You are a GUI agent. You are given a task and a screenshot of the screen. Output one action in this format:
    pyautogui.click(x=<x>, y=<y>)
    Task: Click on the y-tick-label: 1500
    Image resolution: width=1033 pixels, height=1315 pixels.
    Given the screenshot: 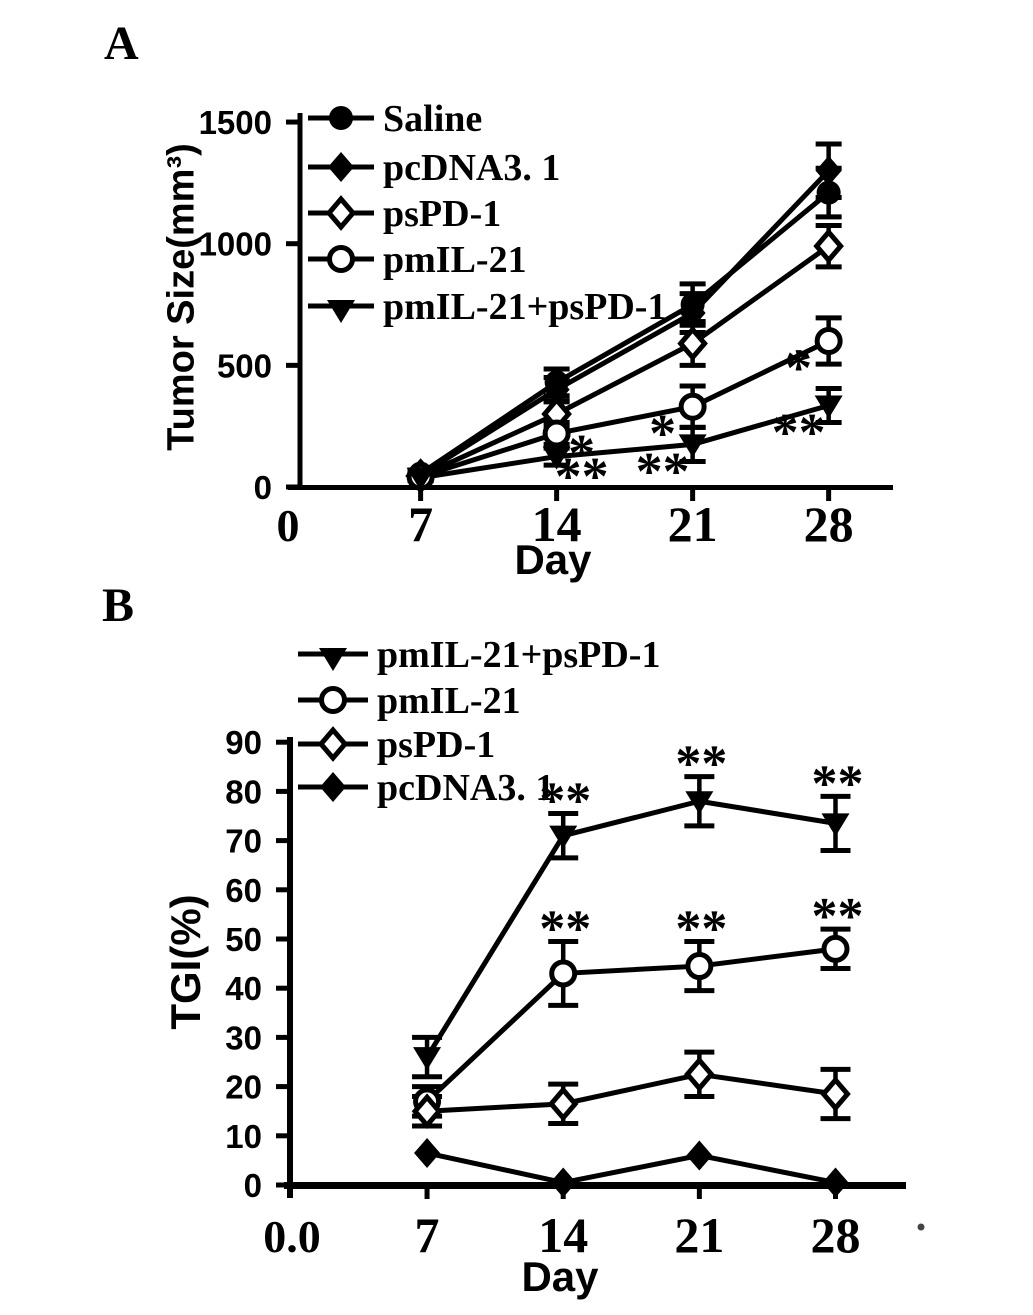 What is the action you would take?
    pyautogui.click(x=235, y=122)
    